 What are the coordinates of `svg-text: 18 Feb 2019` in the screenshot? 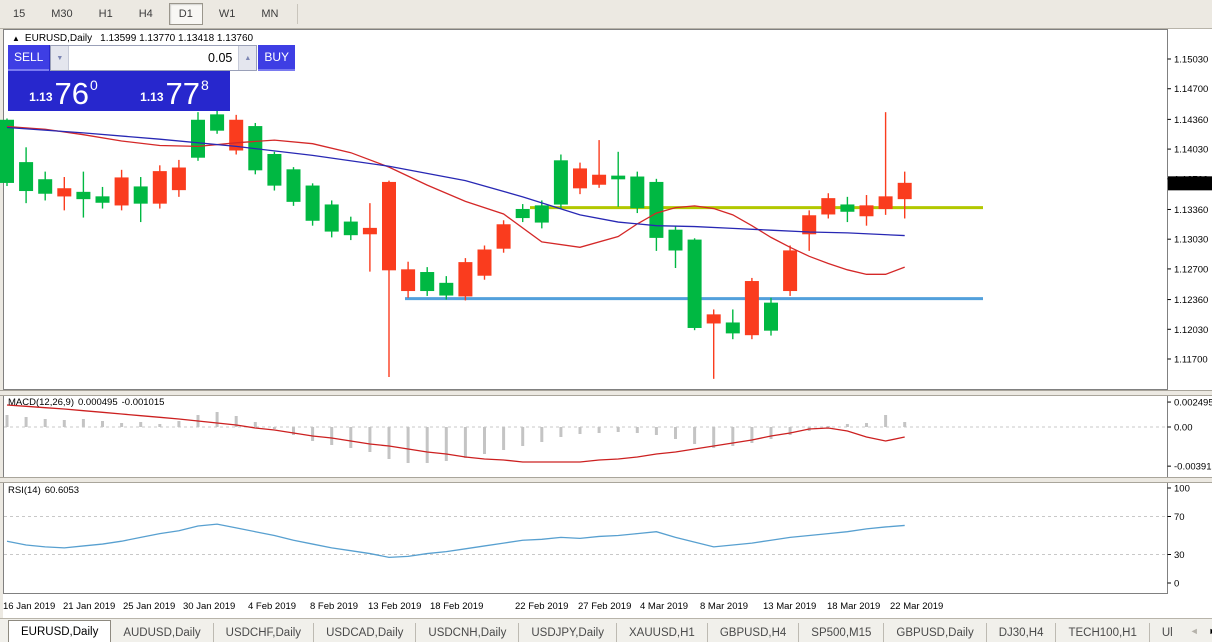 It's located at (456, 606).